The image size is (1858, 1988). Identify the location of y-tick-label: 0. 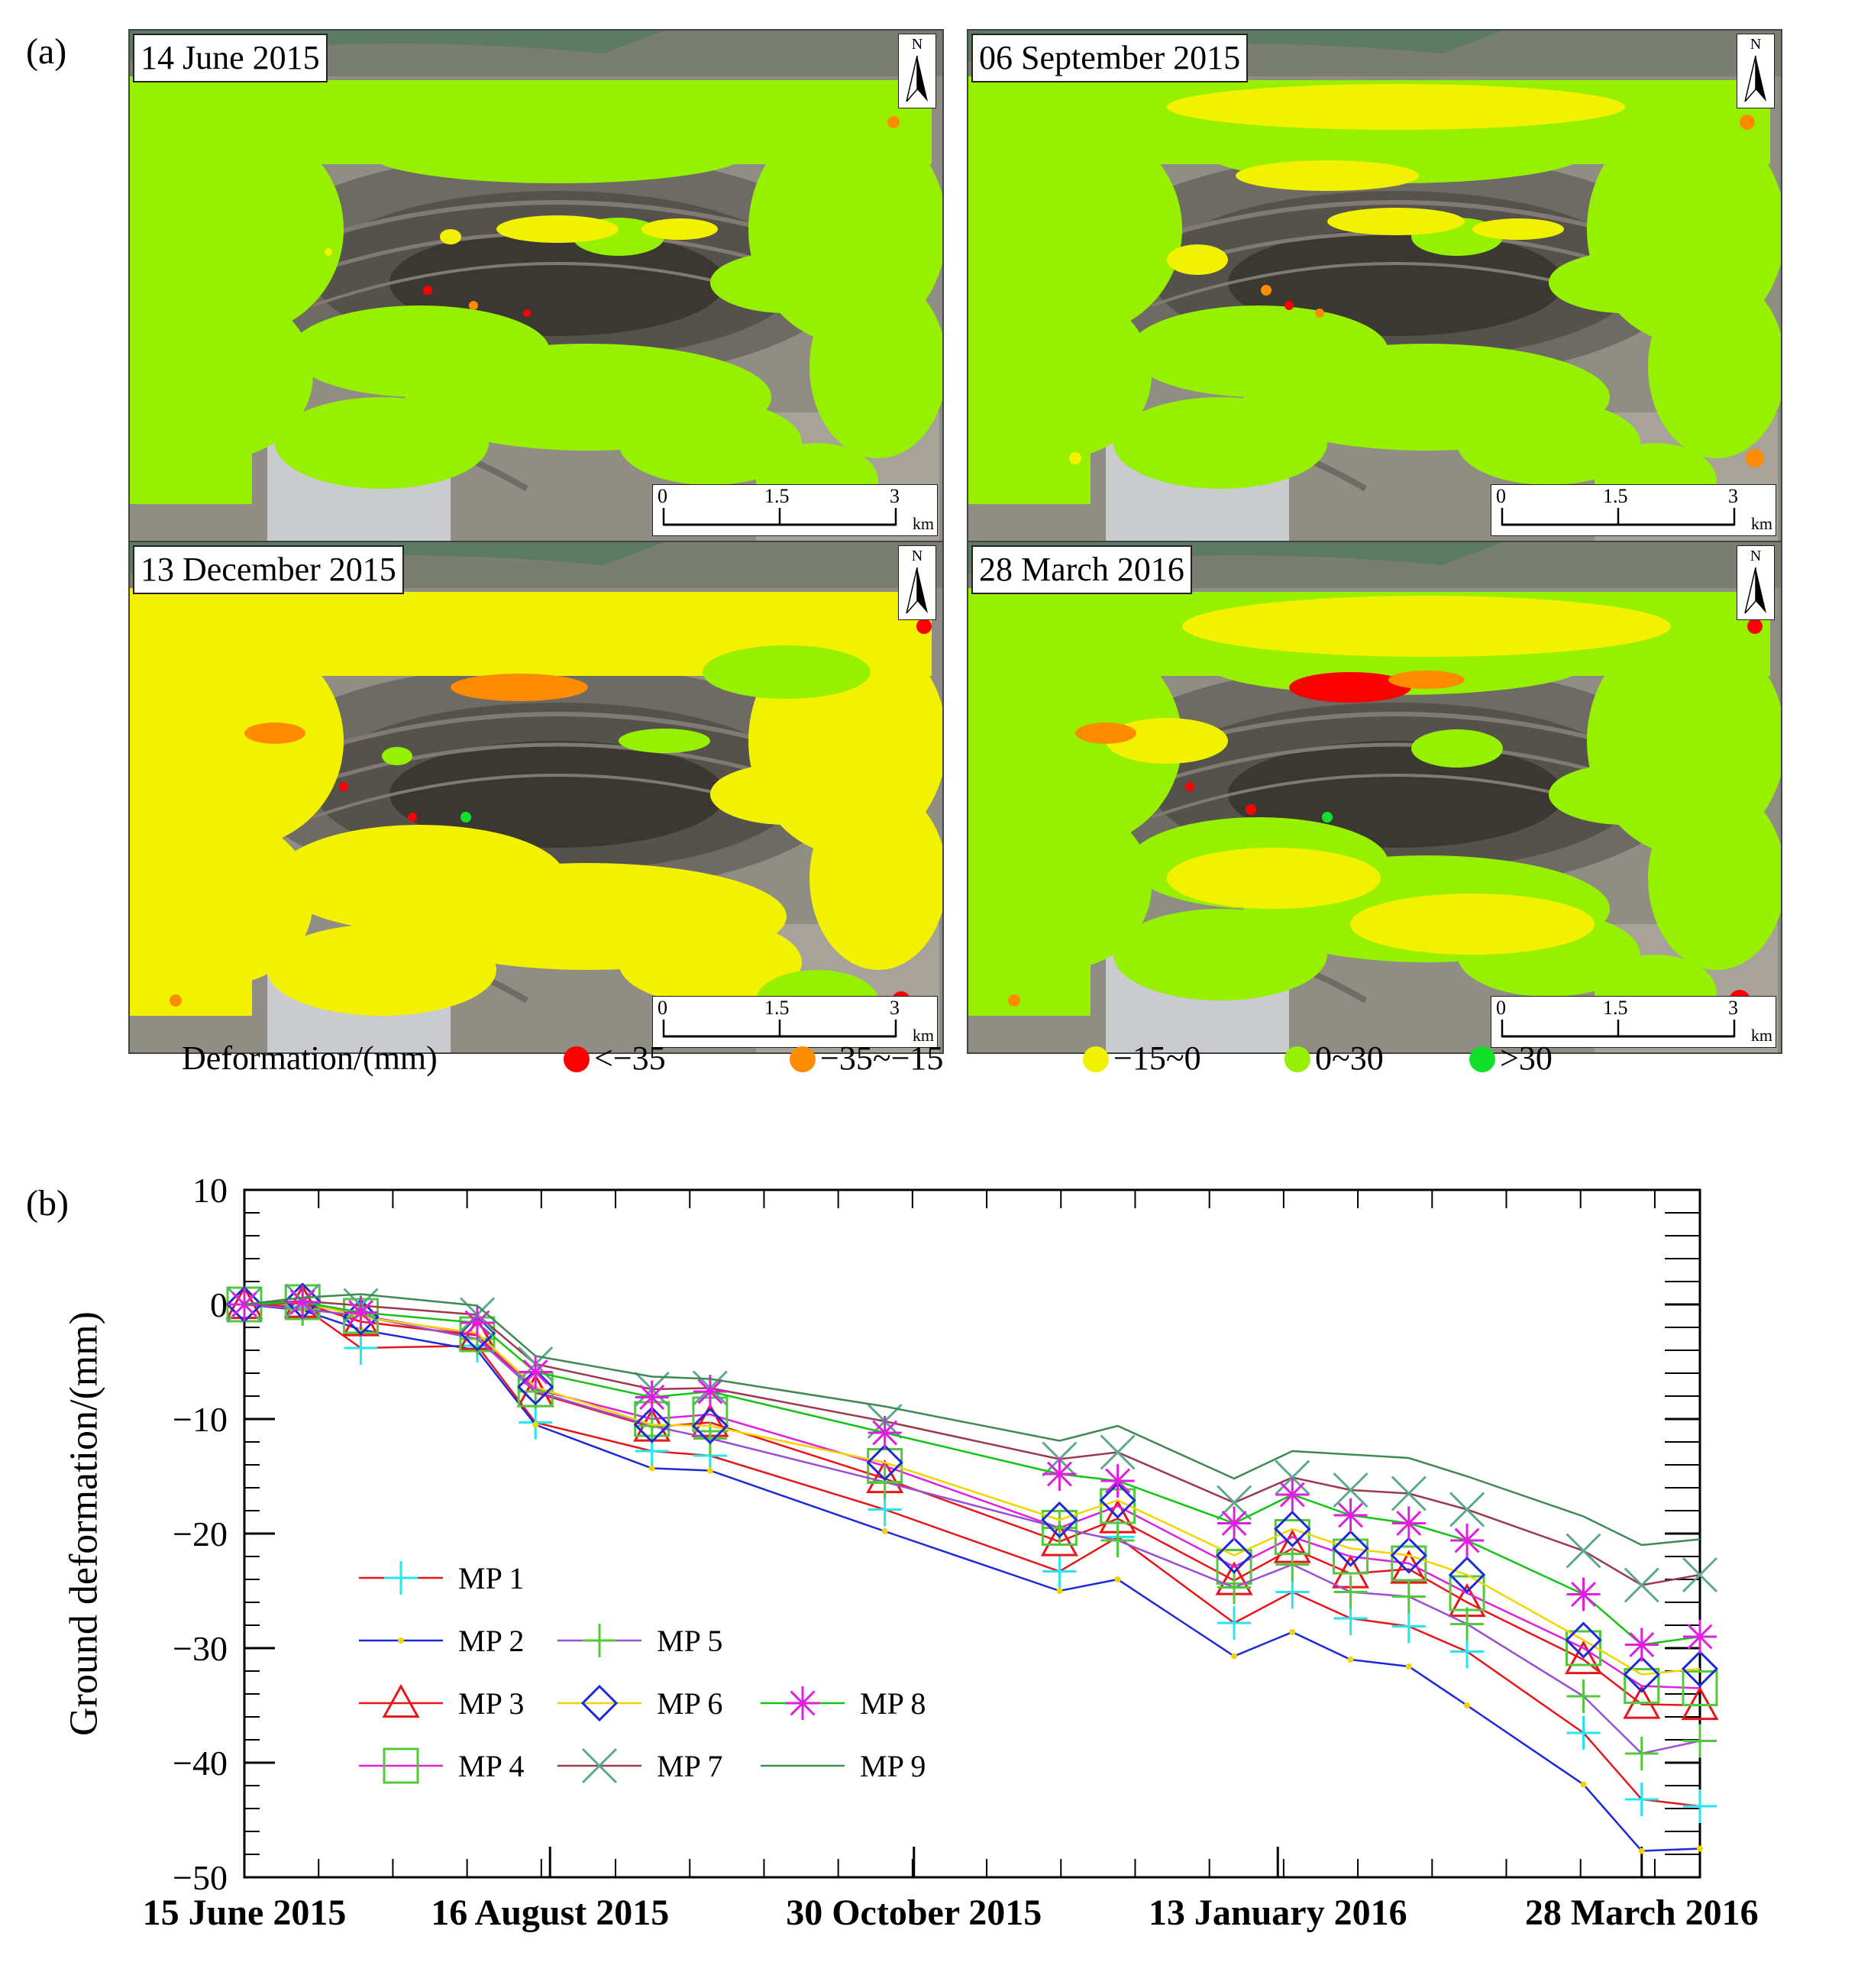
(219, 1304).